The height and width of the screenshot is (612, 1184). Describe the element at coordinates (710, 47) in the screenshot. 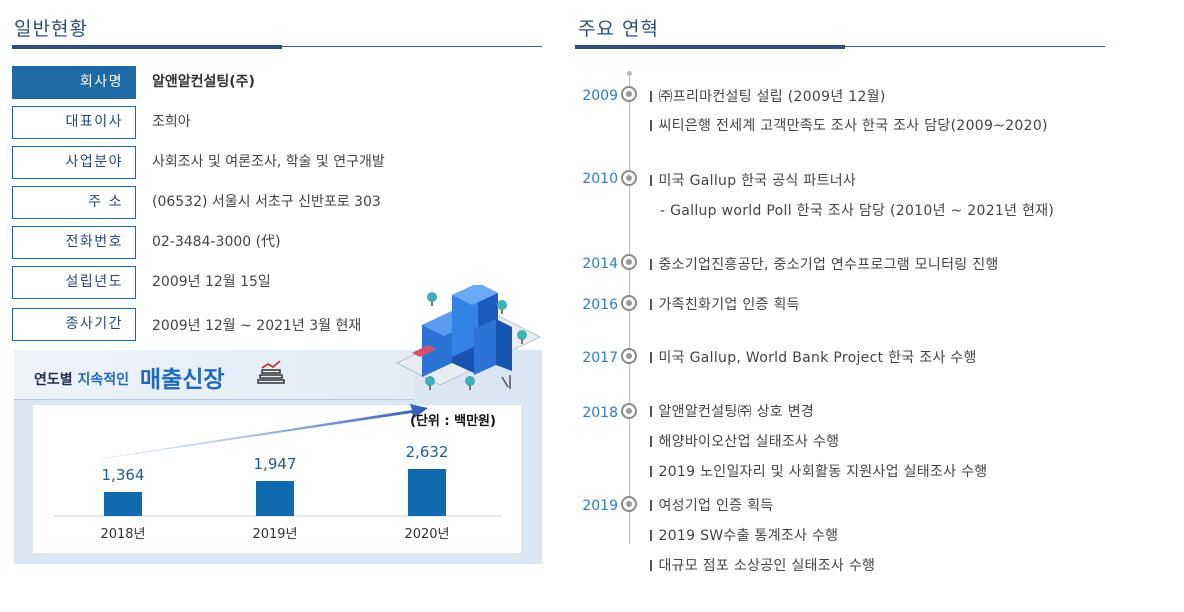

I see `history-divider-accent` at that location.